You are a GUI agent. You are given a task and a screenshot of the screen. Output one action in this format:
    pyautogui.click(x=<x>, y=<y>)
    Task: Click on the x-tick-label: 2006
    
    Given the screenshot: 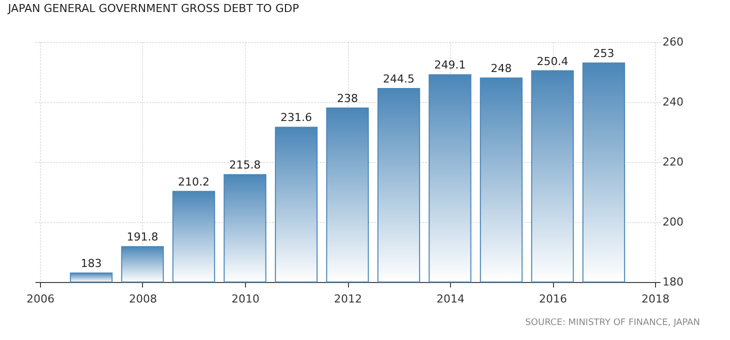 What is the action you would take?
    pyautogui.click(x=40, y=299)
    